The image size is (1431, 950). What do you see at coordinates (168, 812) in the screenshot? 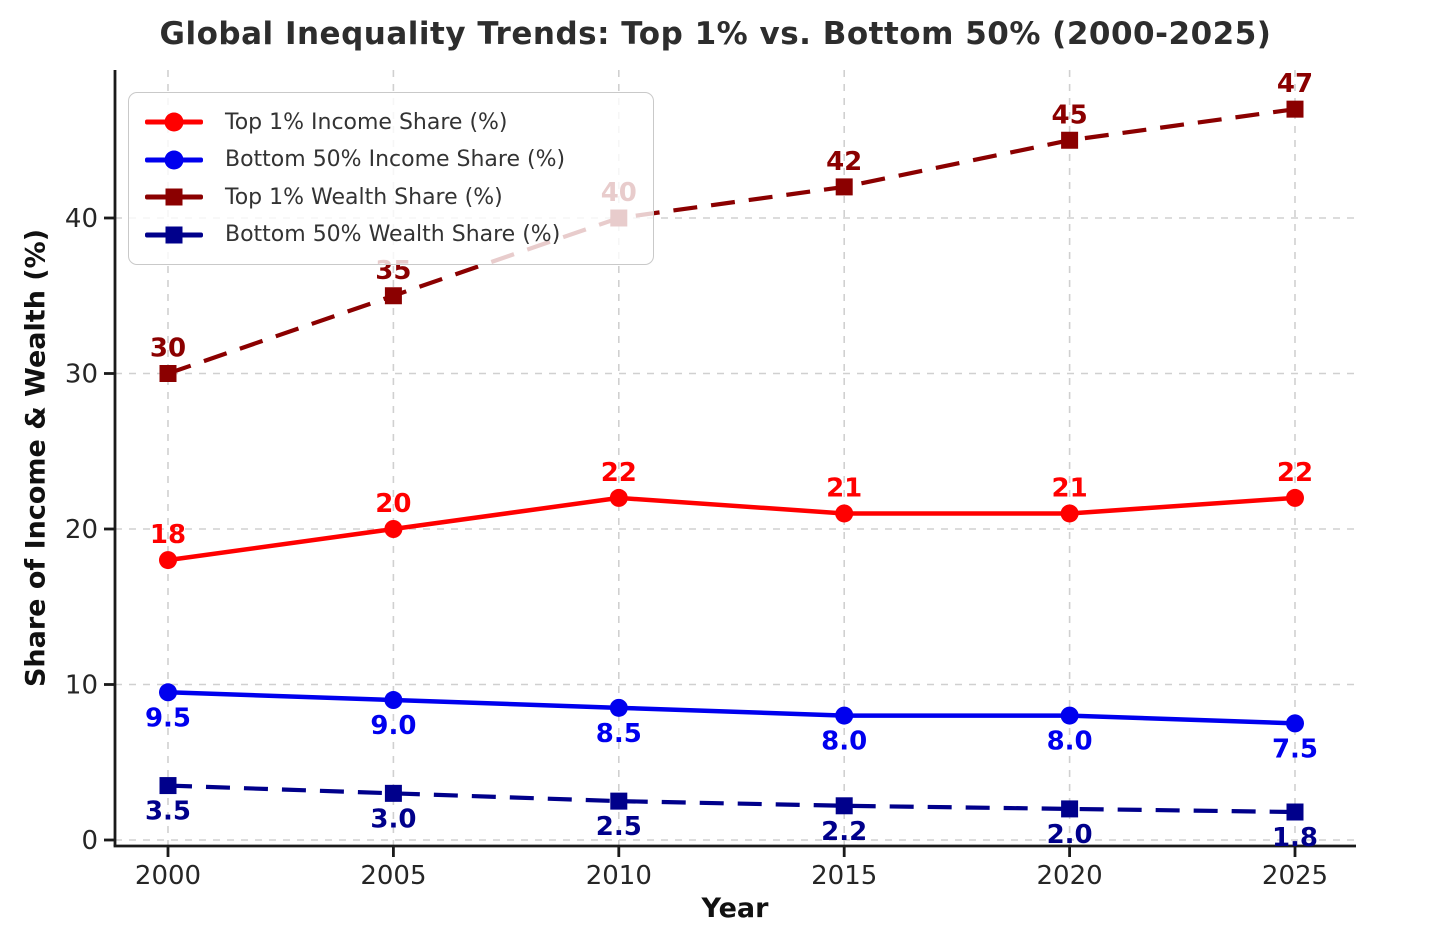
I see `value-label-bottom-50-wealth-share-2000: 3.5` at bounding box center [168, 812].